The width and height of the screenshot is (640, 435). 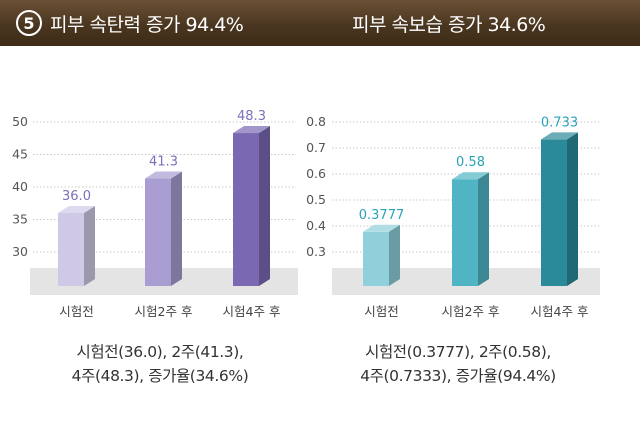 What do you see at coordinates (316, 199) in the screenshot?
I see `y-tick-label: 0.5` at bounding box center [316, 199].